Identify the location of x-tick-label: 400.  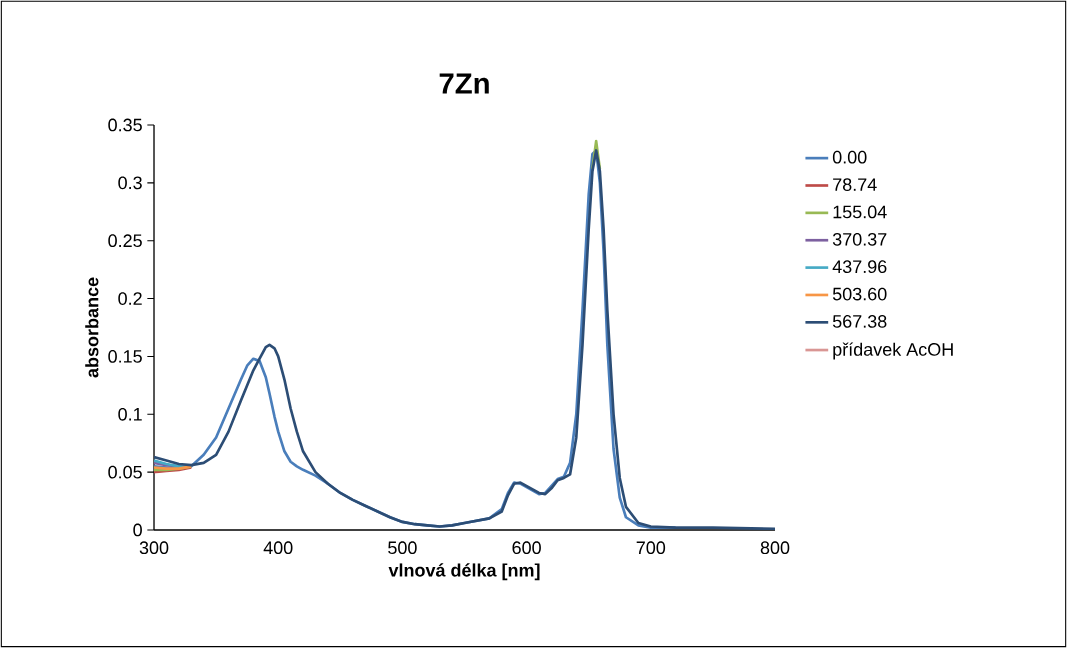
(278, 548).